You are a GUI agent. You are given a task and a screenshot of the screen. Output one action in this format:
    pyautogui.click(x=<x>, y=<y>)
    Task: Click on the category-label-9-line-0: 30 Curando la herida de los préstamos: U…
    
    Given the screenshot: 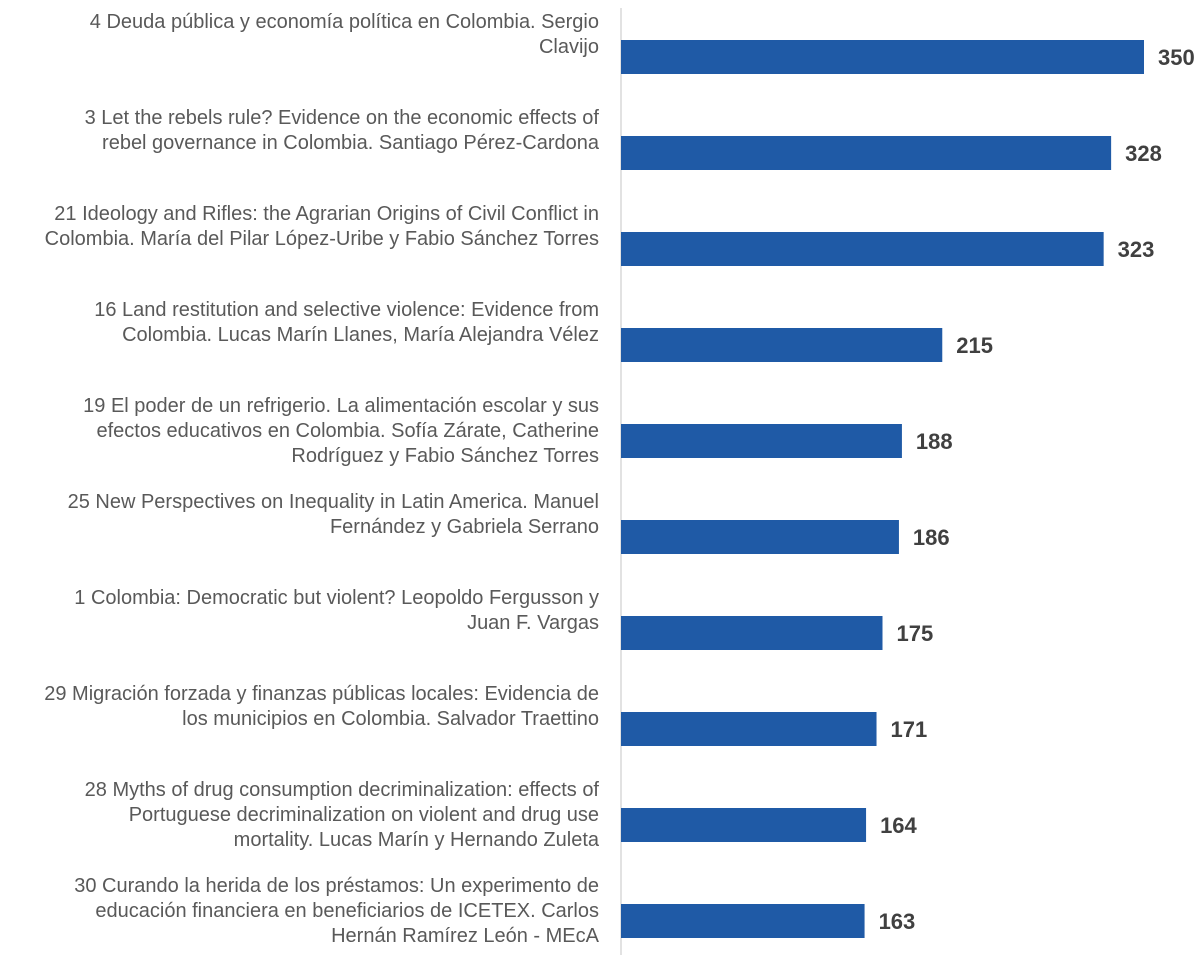 What is the action you would take?
    pyautogui.click(x=336, y=886)
    